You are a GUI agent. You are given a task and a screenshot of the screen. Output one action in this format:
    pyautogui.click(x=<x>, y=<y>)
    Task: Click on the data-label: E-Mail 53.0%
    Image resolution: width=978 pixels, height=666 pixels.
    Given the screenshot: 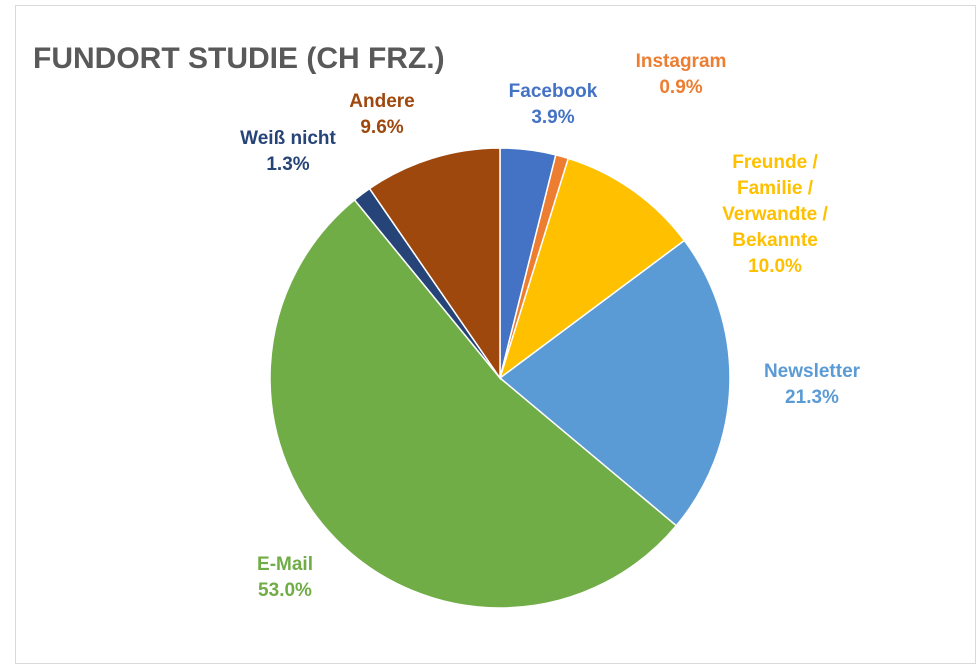 What is the action you would take?
    pyautogui.click(x=285, y=578)
    